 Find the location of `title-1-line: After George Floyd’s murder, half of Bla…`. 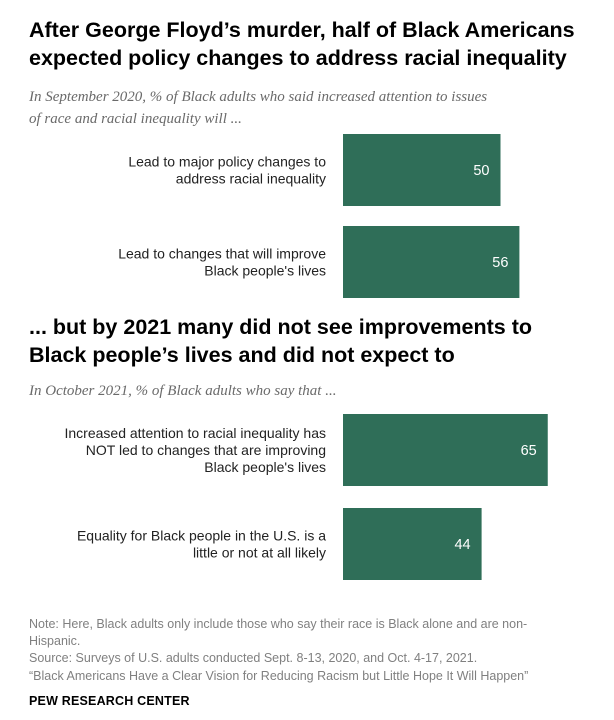

title-1-line: After George Floyd’s murder, half of Bla… is located at coordinates (302, 30).